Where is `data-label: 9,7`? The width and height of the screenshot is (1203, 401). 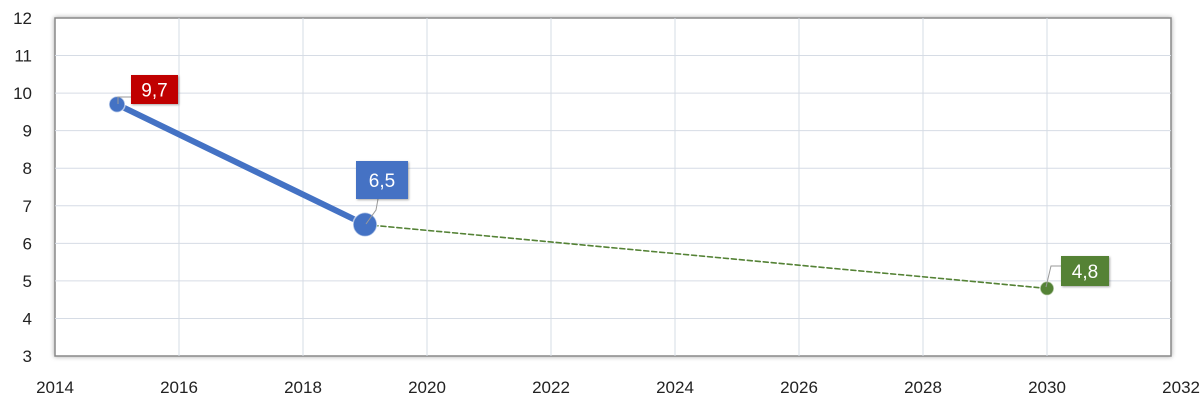 data-label: 9,7 is located at coordinates (147, 89).